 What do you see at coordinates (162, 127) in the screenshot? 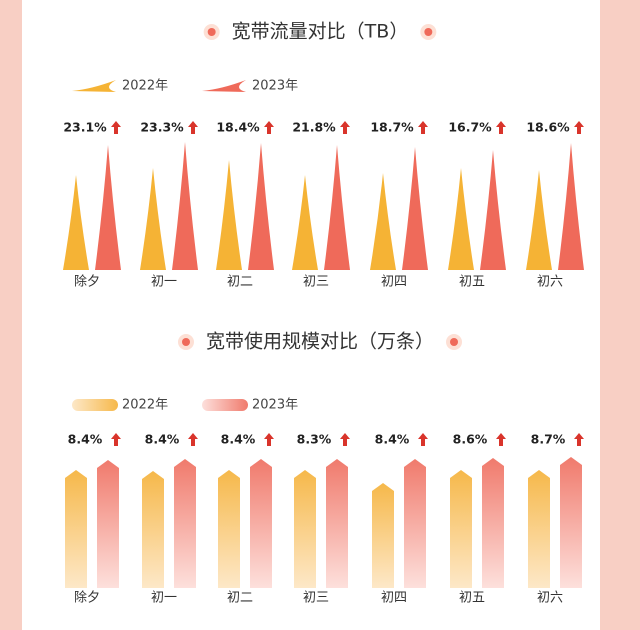
I see `growth-label: 23.3%` at bounding box center [162, 127].